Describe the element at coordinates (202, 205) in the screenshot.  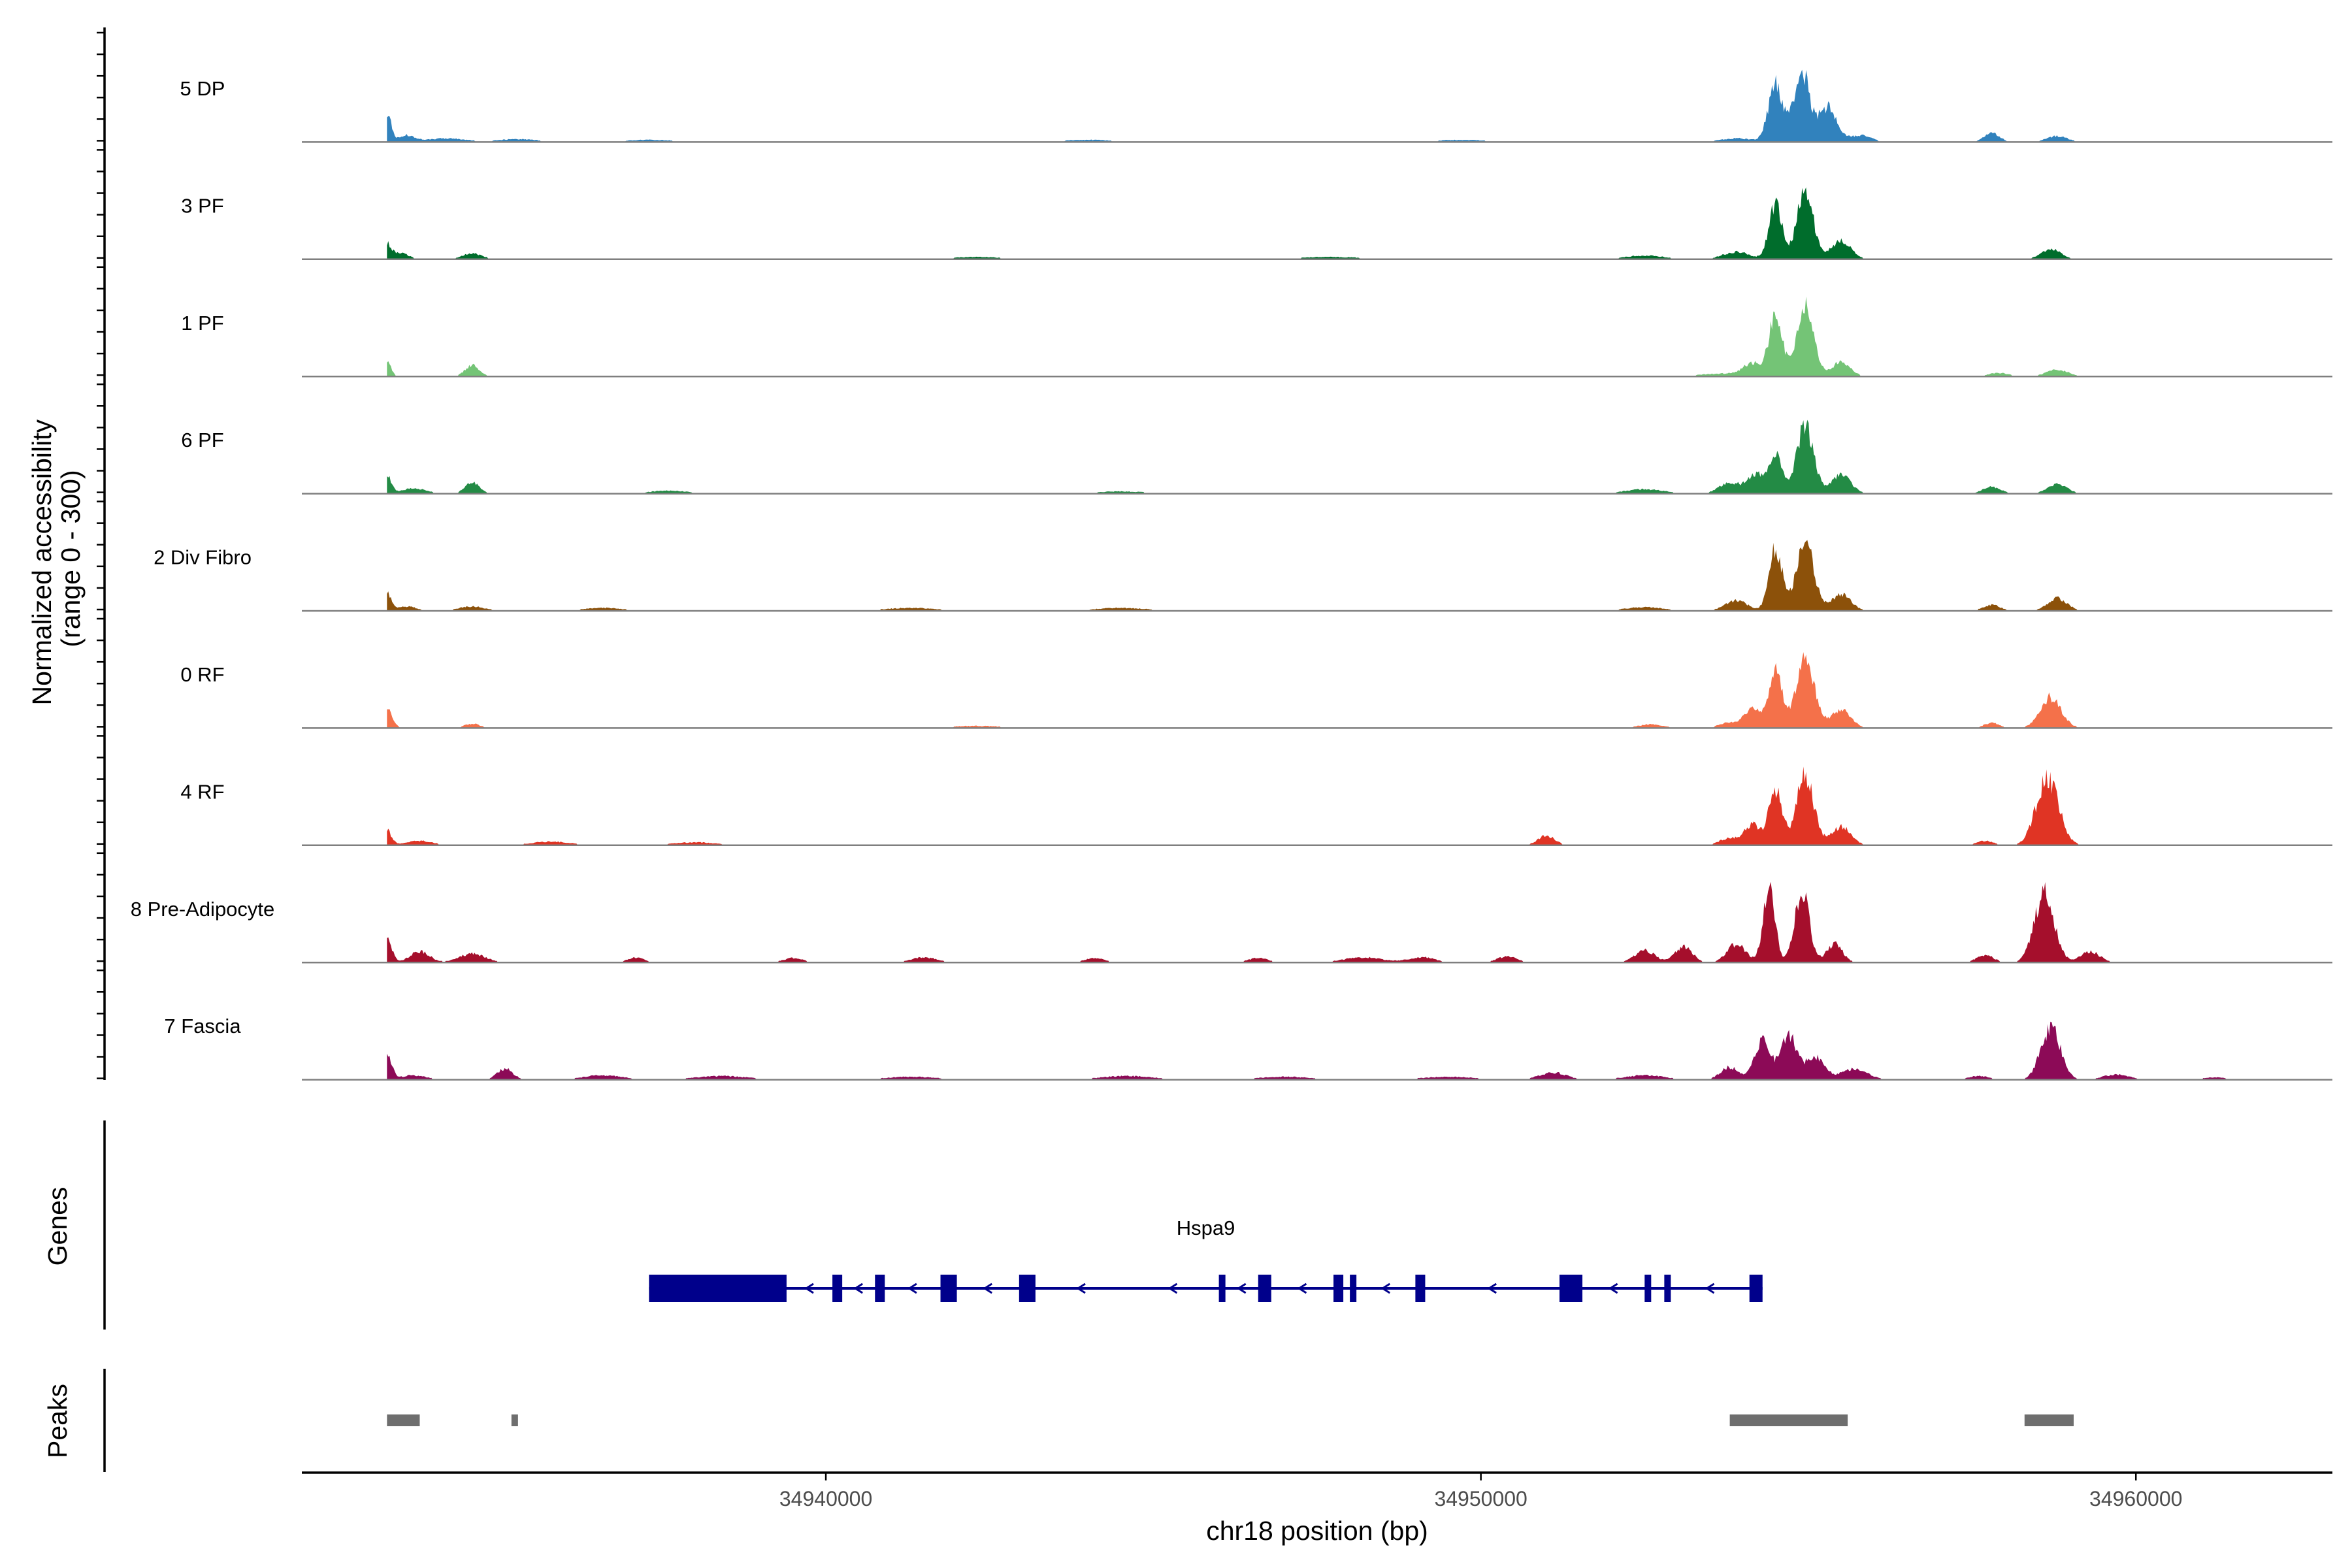
I see `track-label: 3 PF` at that location.